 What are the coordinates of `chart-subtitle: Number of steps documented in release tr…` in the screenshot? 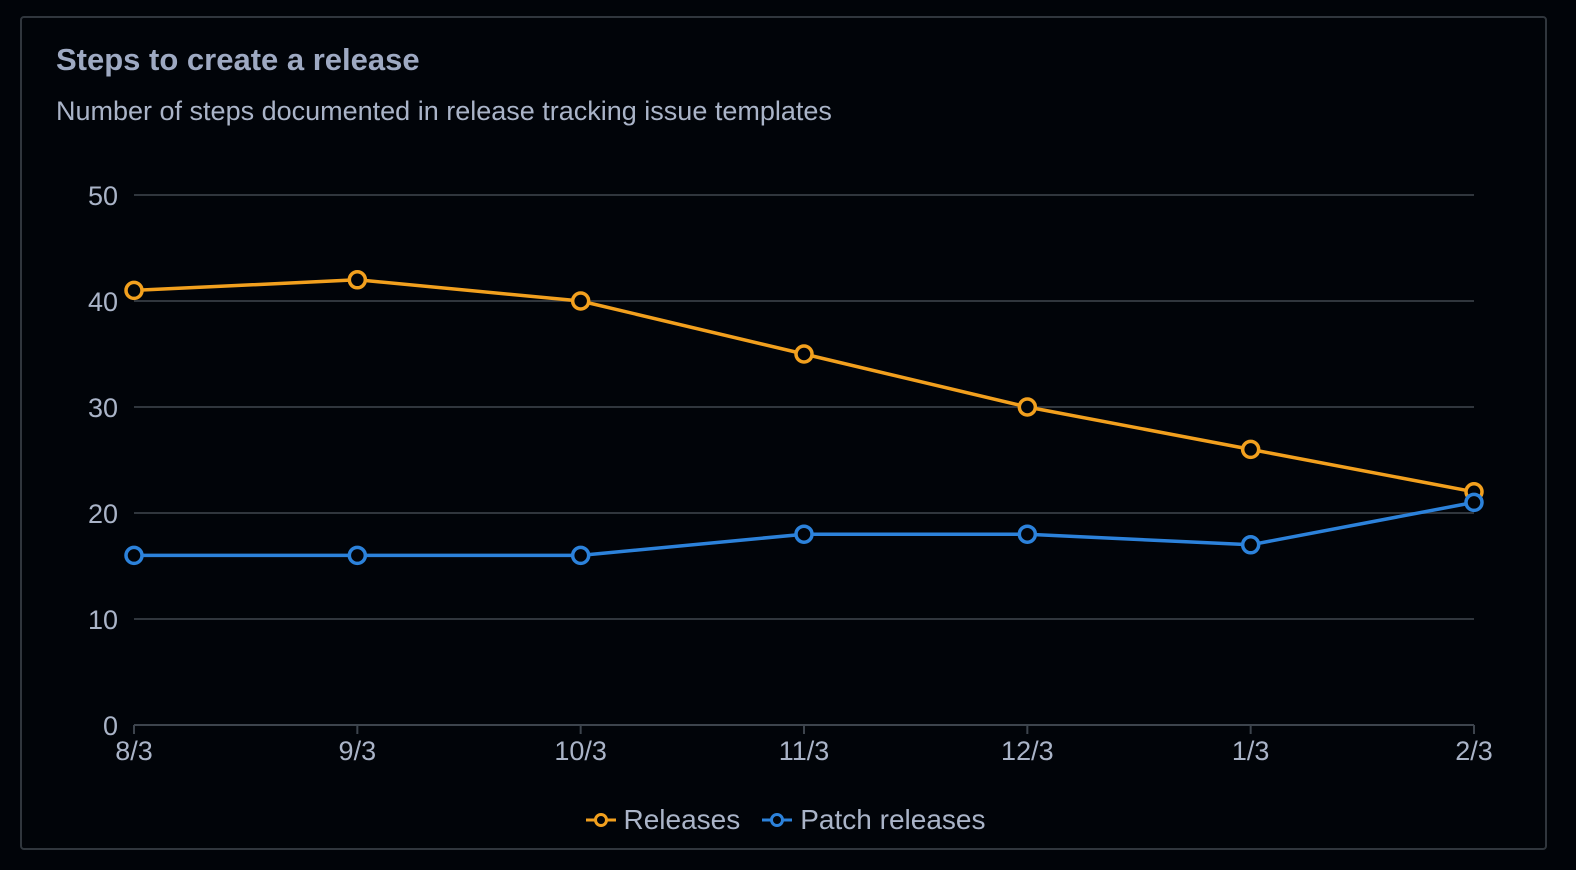 It's located at (444, 111).